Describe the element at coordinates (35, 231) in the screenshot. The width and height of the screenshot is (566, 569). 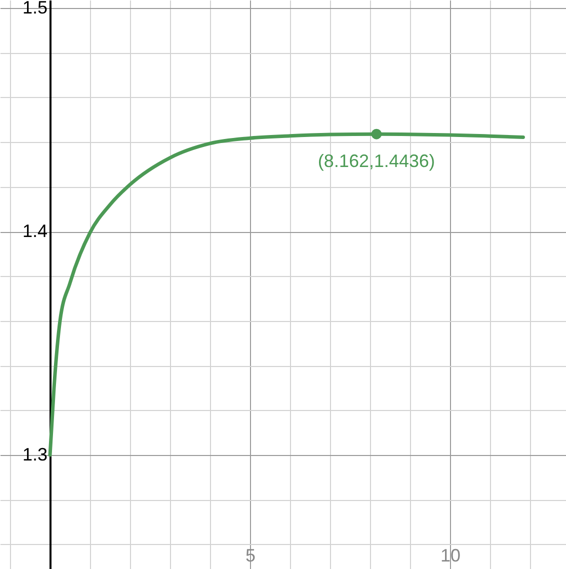
I see `y-tick-label: 1.4` at that location.